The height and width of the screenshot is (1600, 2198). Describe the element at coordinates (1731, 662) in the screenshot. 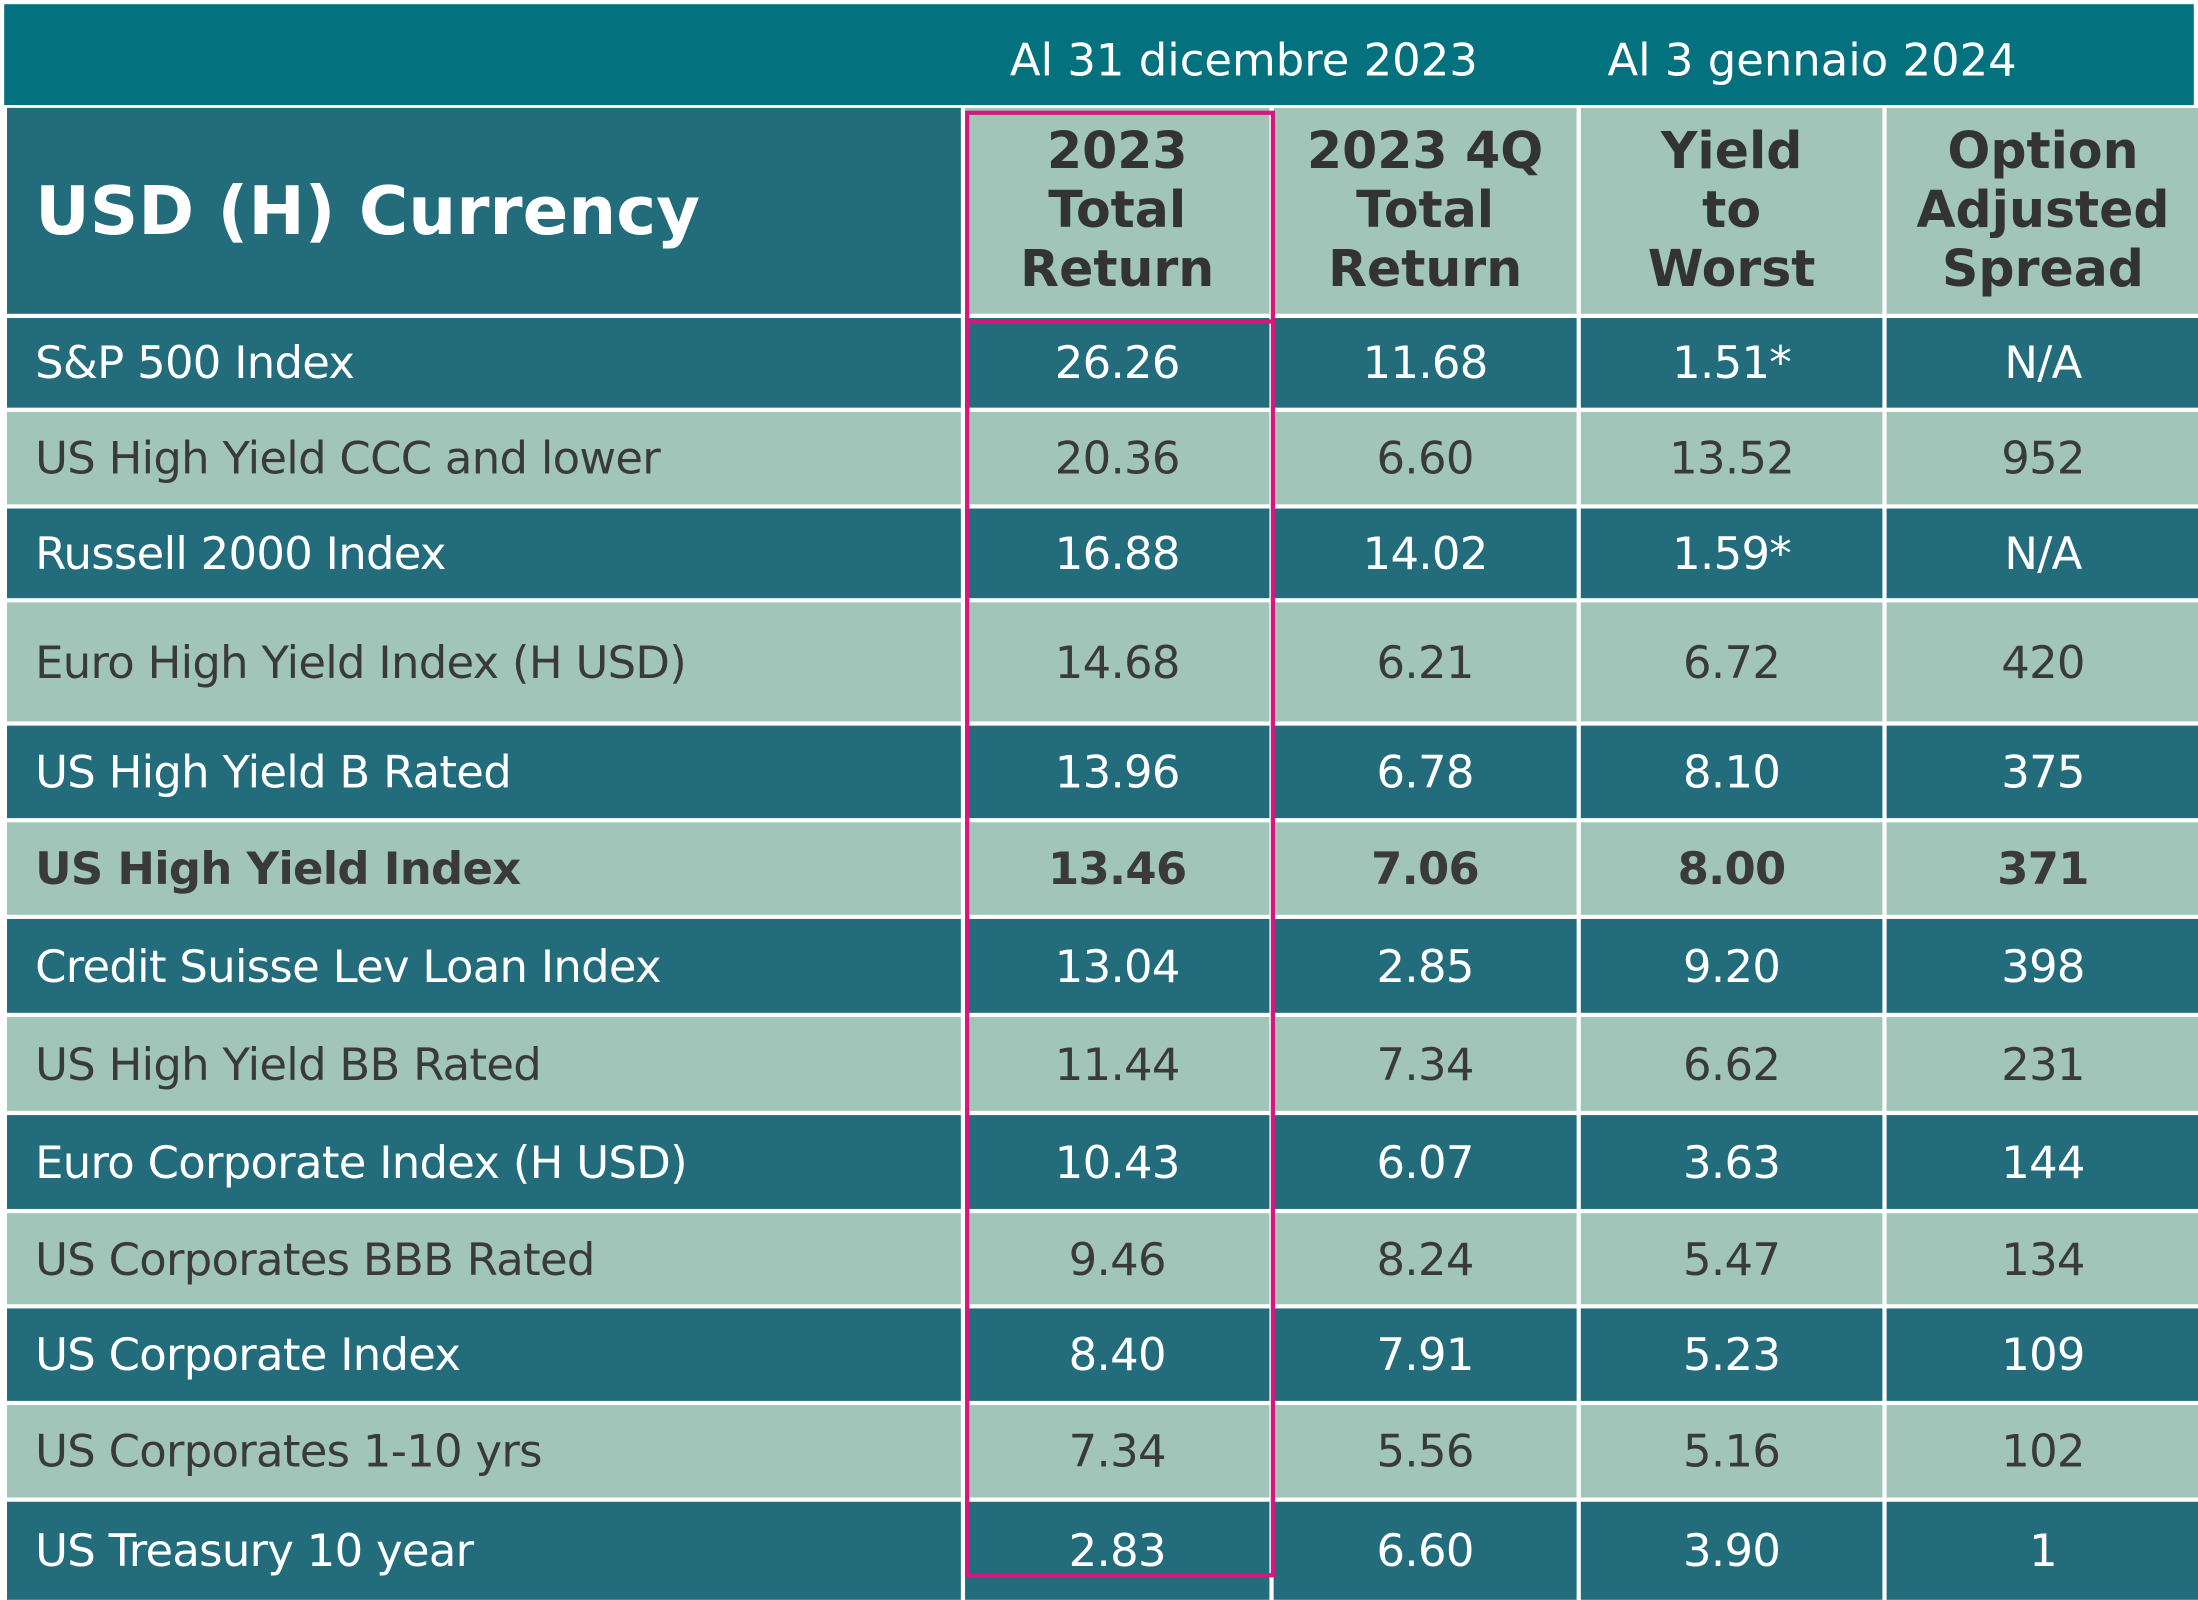

I see `cell-yield-to-worst: 6.72` at that location.